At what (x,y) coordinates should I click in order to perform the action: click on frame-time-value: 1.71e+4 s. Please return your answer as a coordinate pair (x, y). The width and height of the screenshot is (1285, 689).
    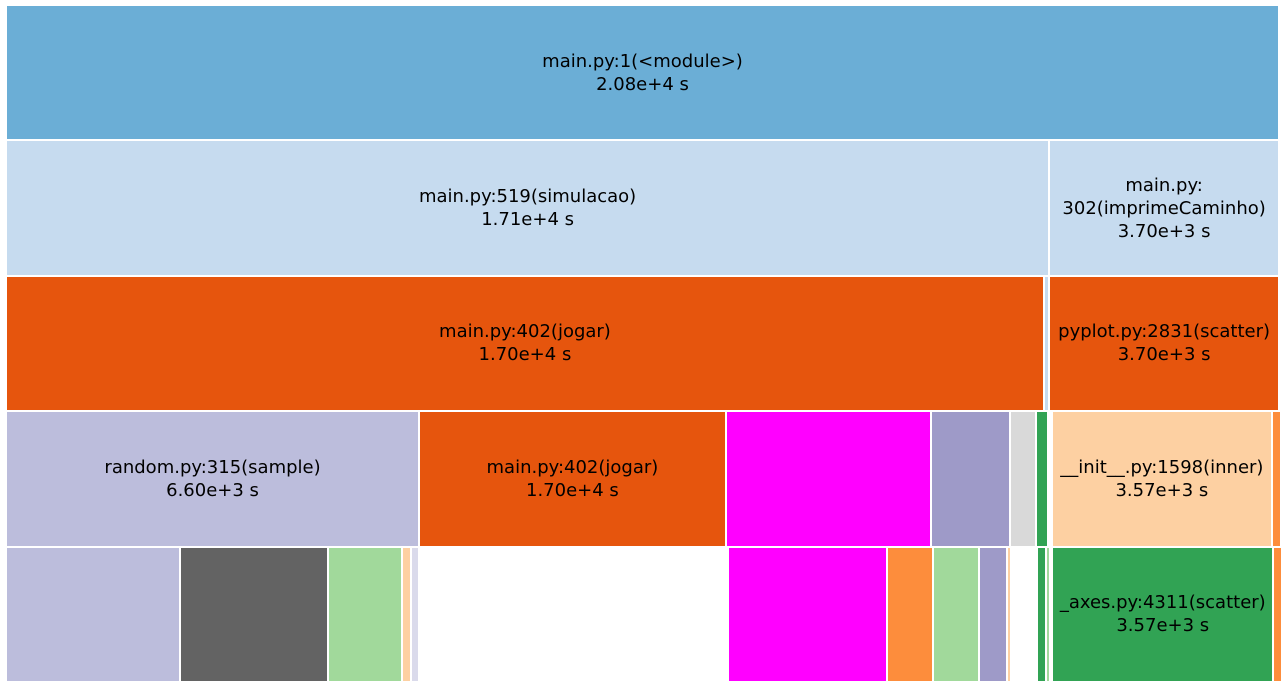
    Looking at the image, I should click on (527, 220).